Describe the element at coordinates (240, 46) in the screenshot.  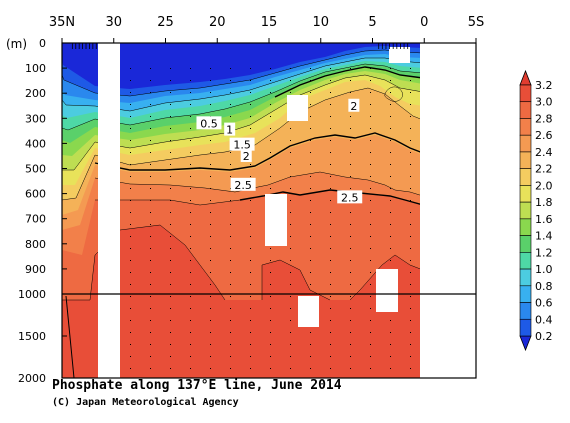
I see `station-ticks` at that location.